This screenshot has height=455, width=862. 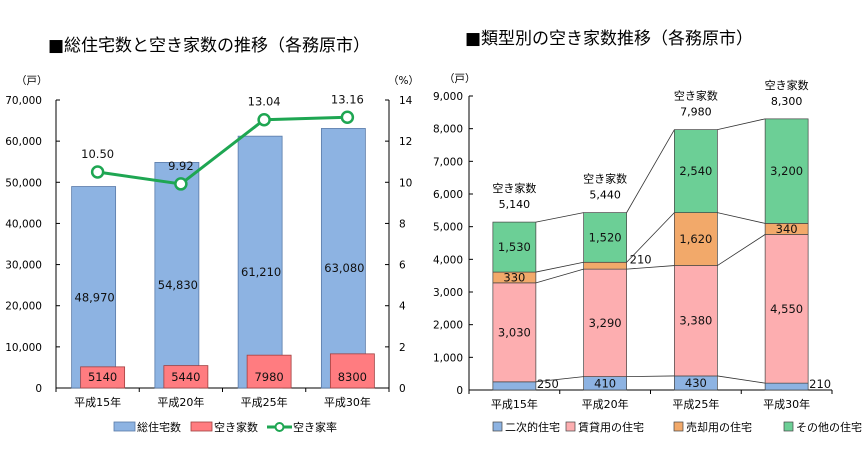 I want to click on segment-label: 330, so click(x=514, y=277).